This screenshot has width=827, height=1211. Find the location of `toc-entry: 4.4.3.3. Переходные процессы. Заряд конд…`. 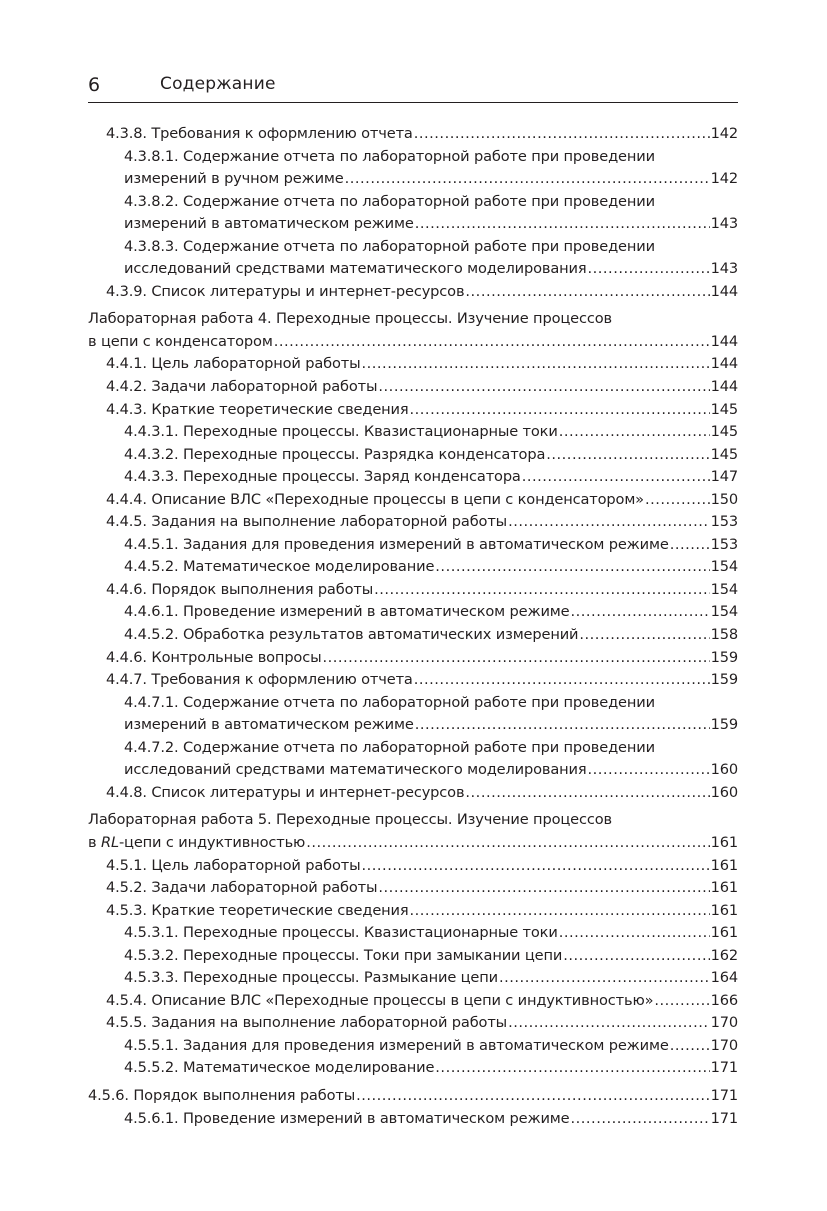

toc-entry: 4.4.3.3. Переходные процессы. Заряд конд… is located at coordinates (413, 477).